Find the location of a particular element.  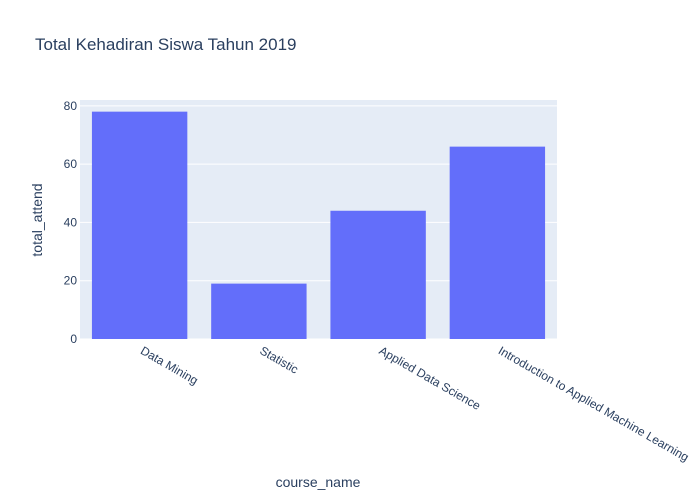

y-axis-ticks: 0 20 40 60 80 is located at coordinates (71, 222).